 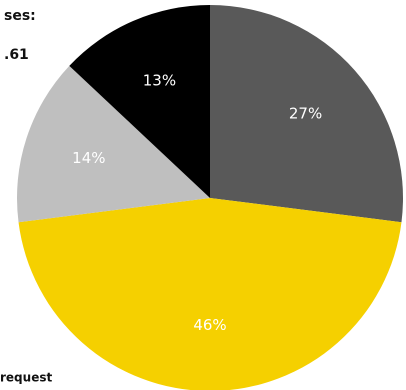 What do you see at coordinates (209, 325) in the screenshot?
I see `slice-label: 46%` at bounding box center [209, 325].